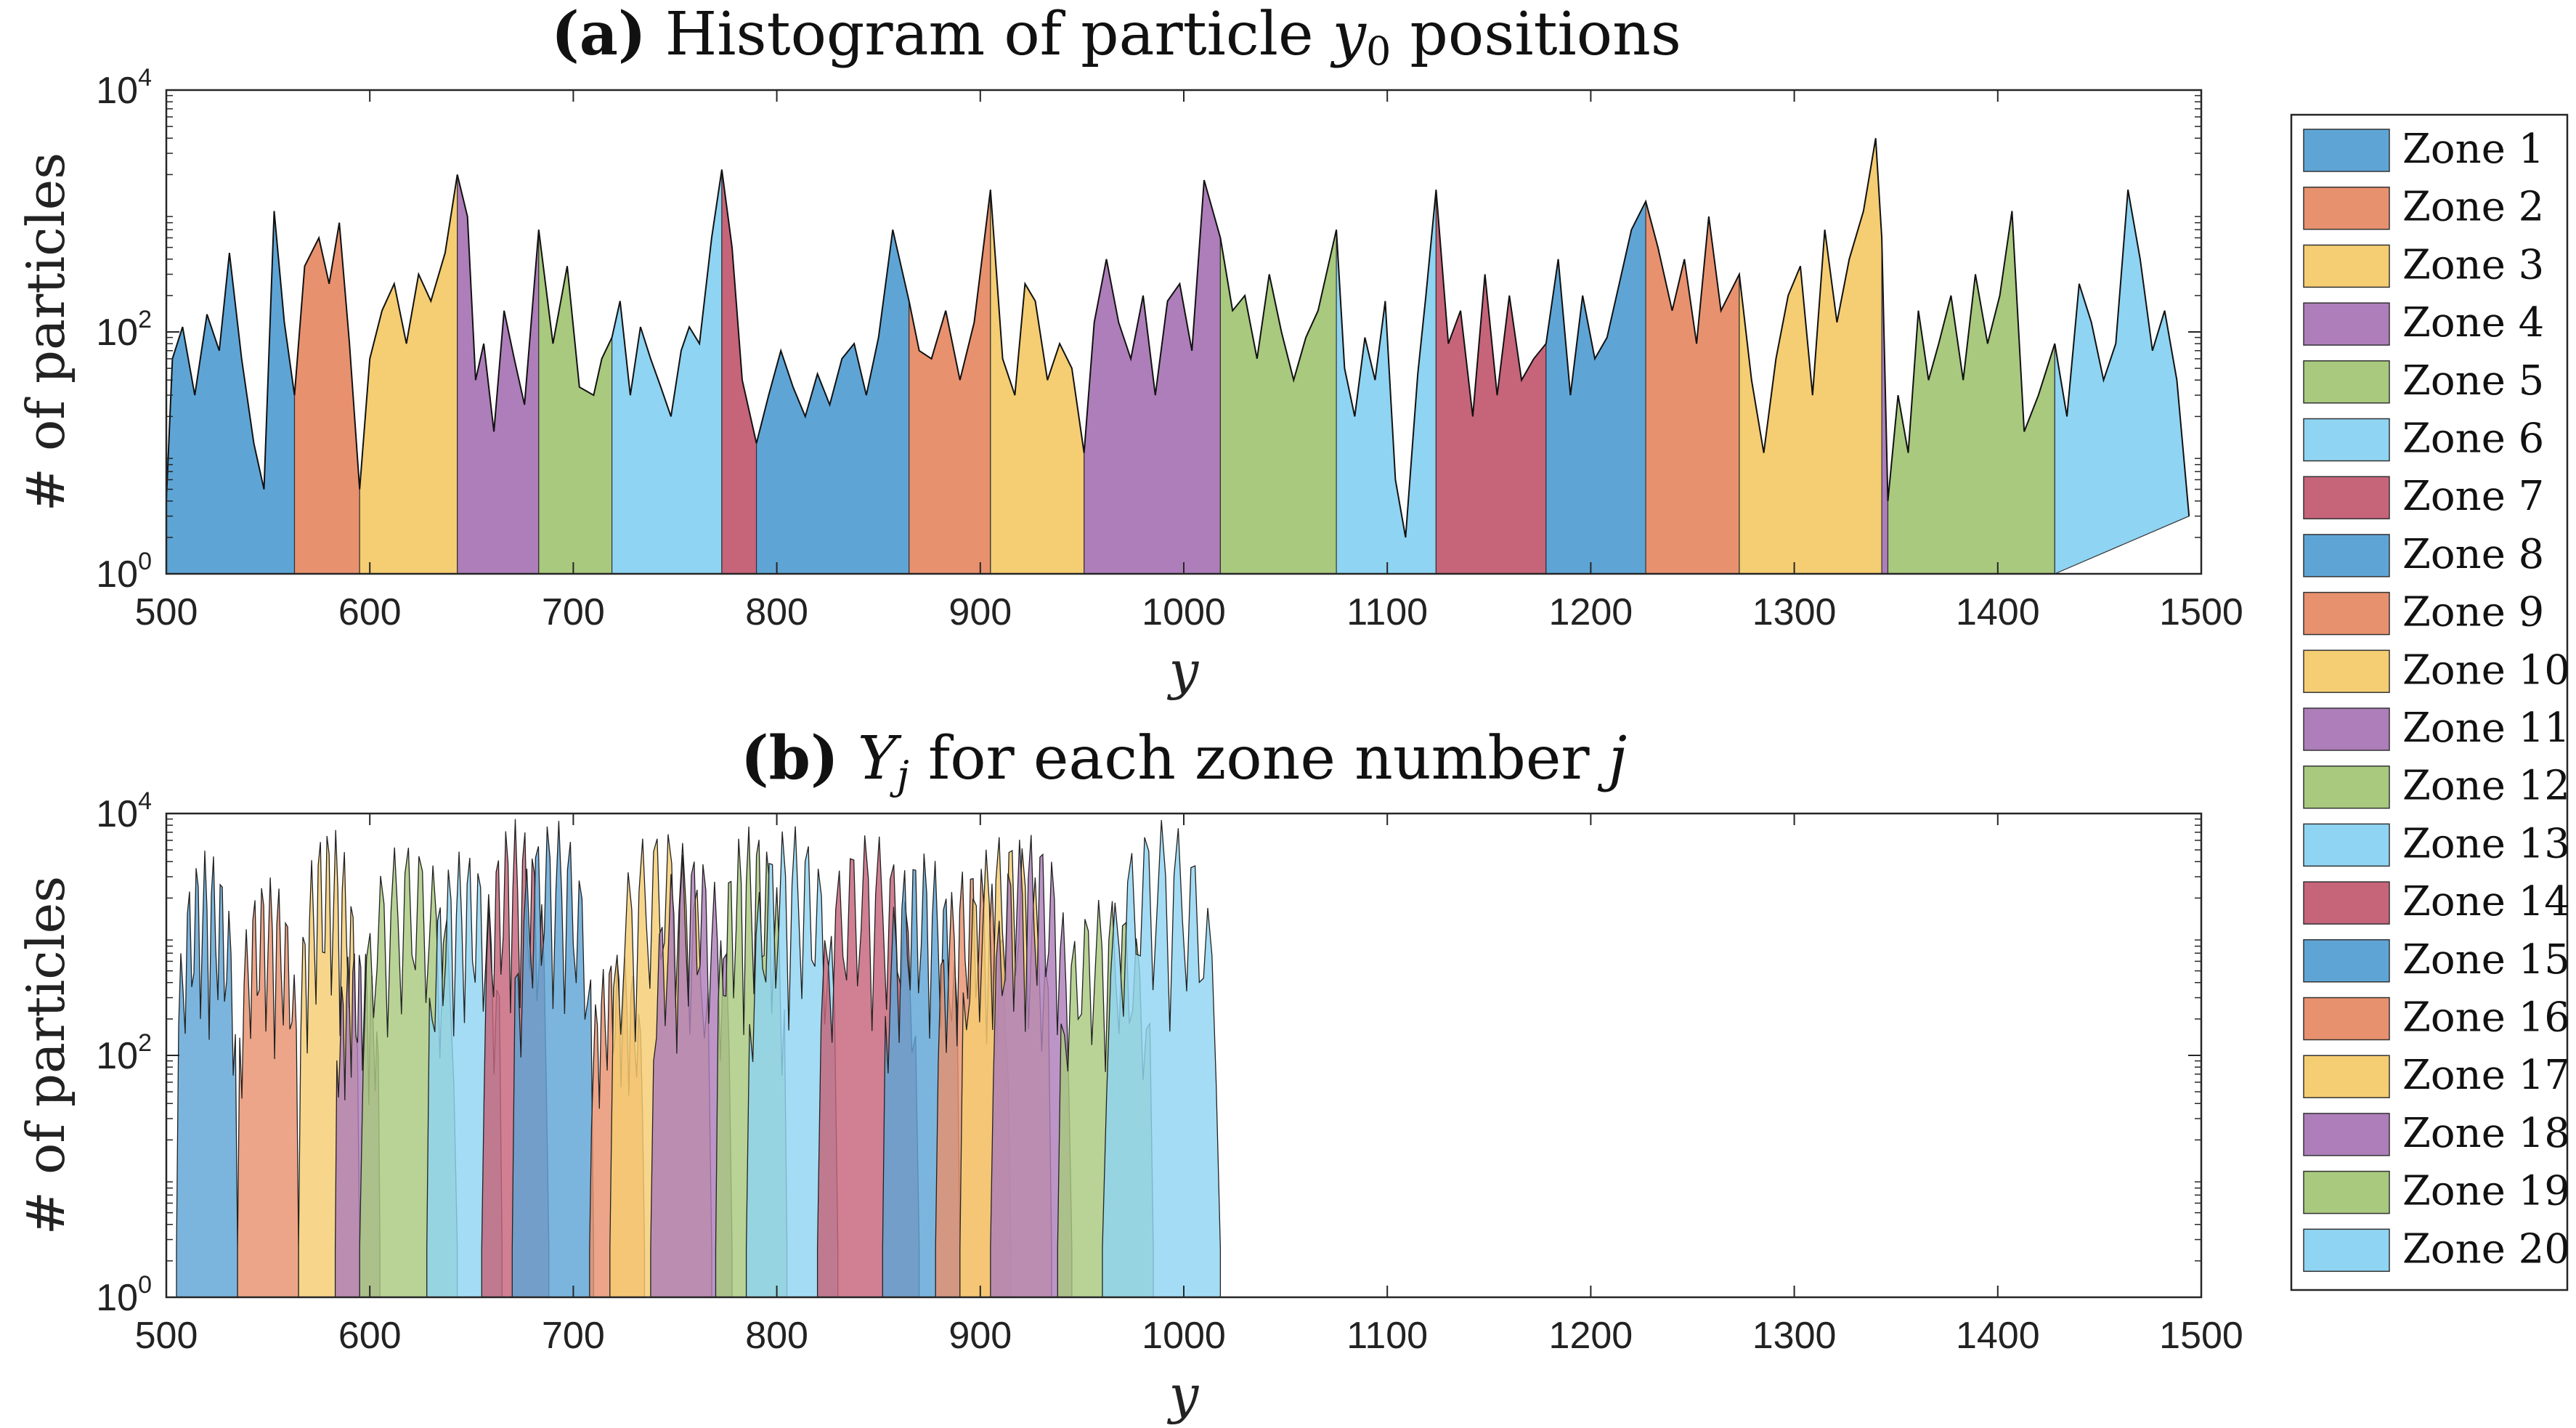 This screenshot has height=1428, width=2576. What do you see at coordinates (2486, 843) in the screenshot?
I see `legend-label: Zone 13` at bounding box center [2486, 843].